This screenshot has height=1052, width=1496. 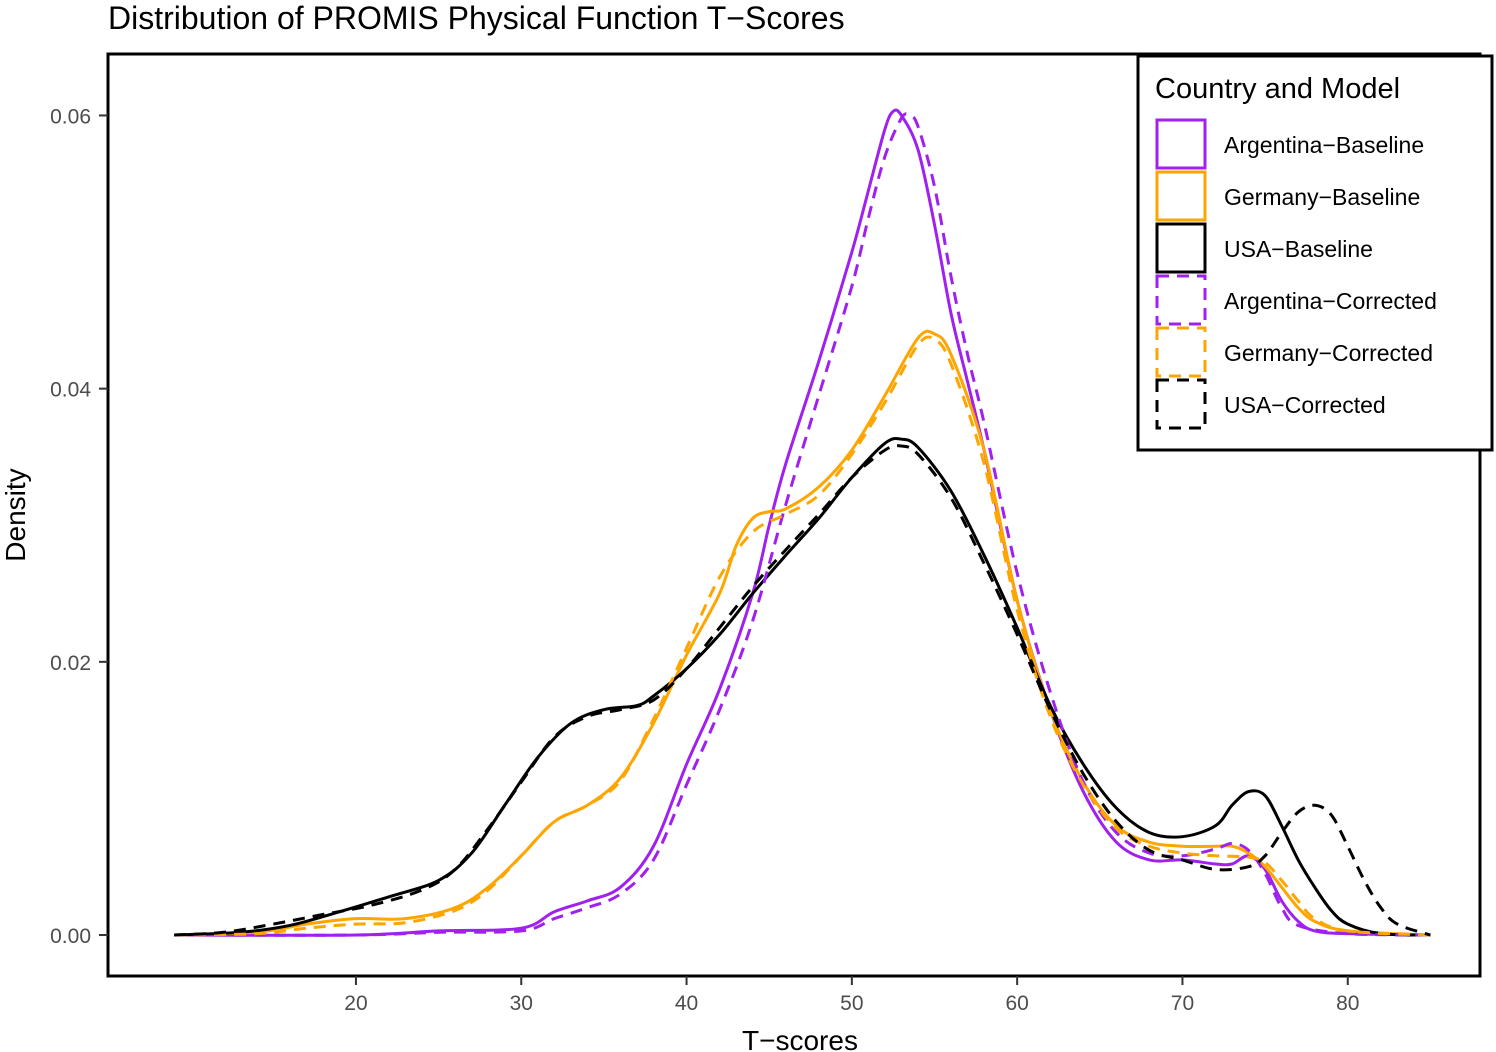 What do you see at coordinates (79, 526) in the screenshot?
I see `y-axis: 0.00 0.02 0.04 0.06` at bounding box center [79, 526].